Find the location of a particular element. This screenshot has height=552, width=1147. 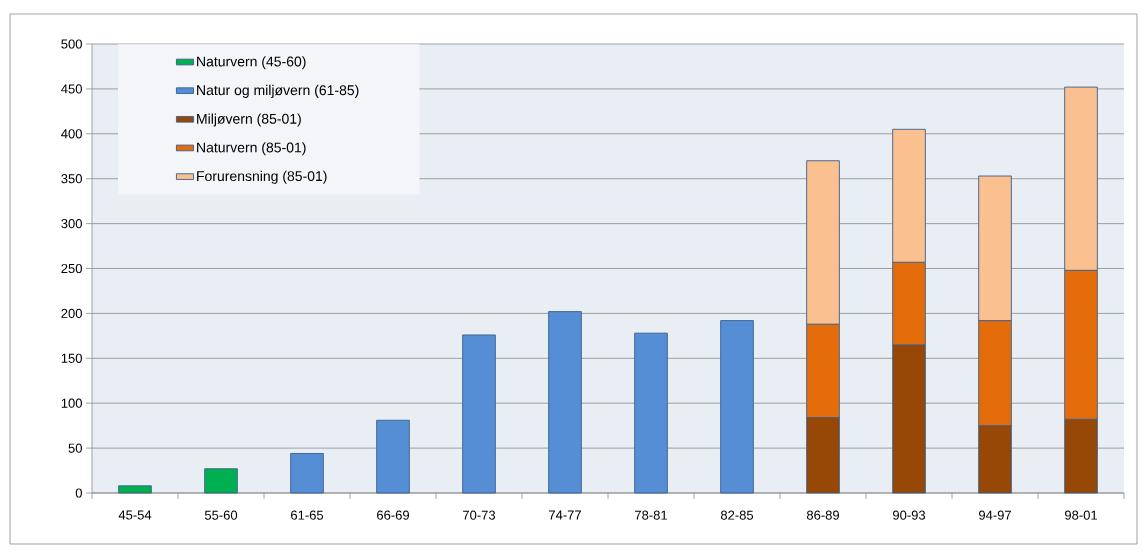

legend-label: Natur og miljøvern (61-85) is located at coordinates (278, 91).